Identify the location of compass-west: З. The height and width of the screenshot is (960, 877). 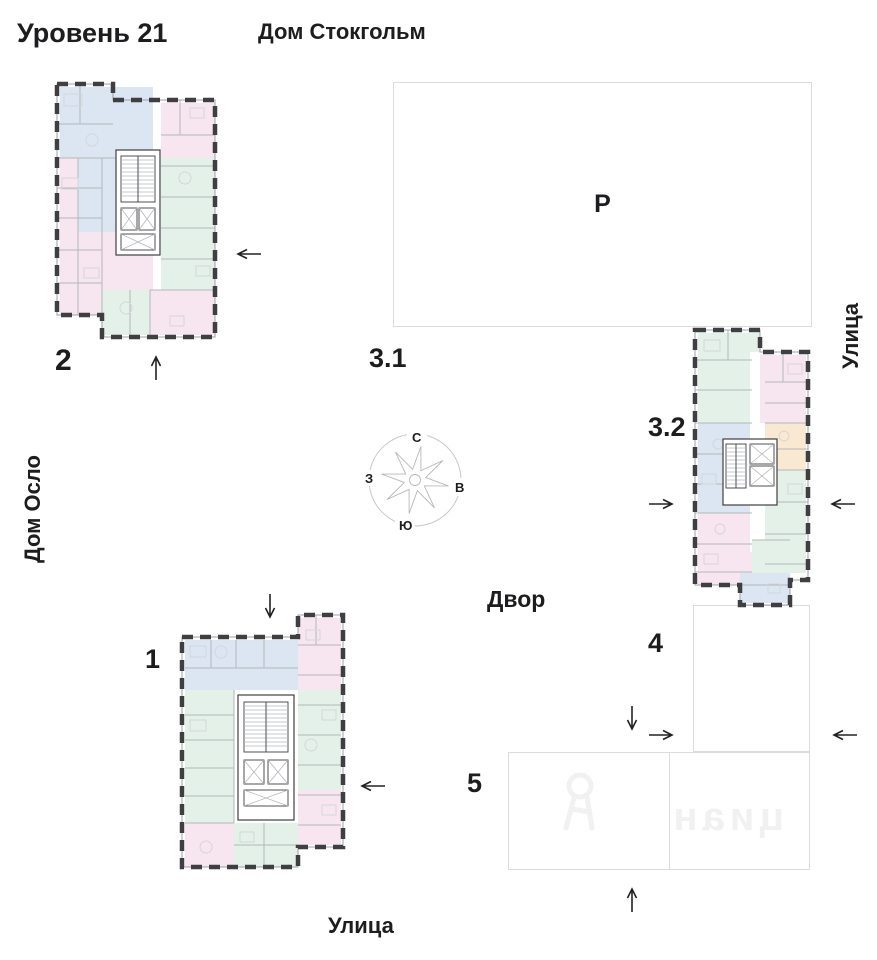
(369, 478).